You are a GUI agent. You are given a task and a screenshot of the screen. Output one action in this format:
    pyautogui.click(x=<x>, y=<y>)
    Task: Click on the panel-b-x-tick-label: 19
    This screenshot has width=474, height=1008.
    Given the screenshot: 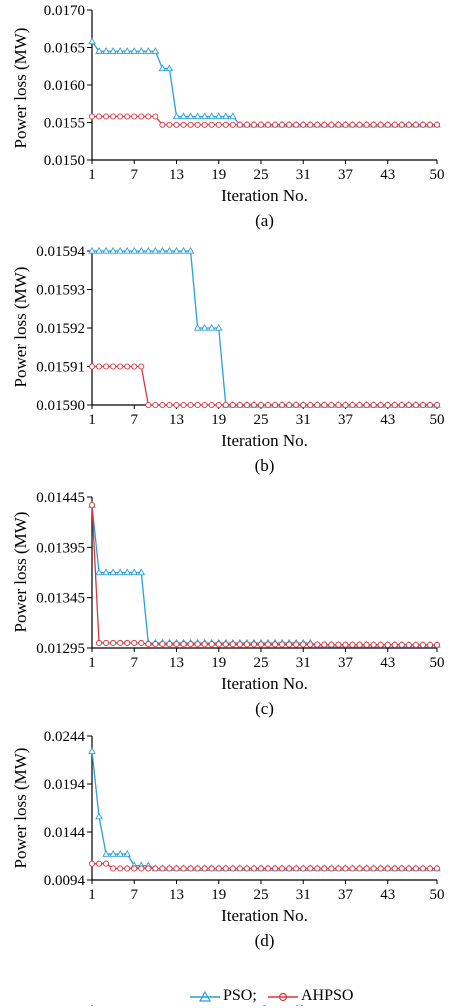 What is the action you would take?
    pyautogui.click(x=218, y=420)
    